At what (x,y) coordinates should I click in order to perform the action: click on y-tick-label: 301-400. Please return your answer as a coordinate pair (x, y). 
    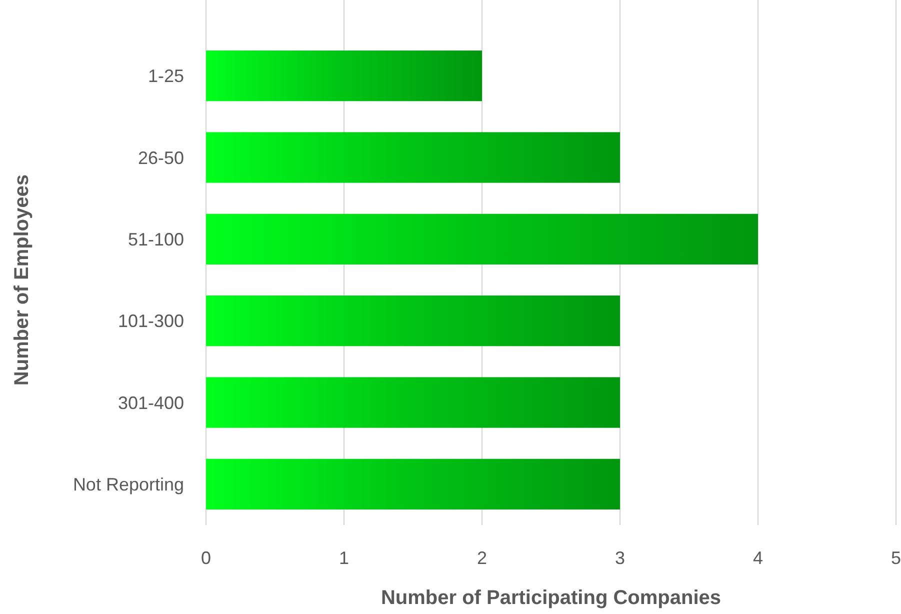
    Looking at the image, I should click on (151, 402).